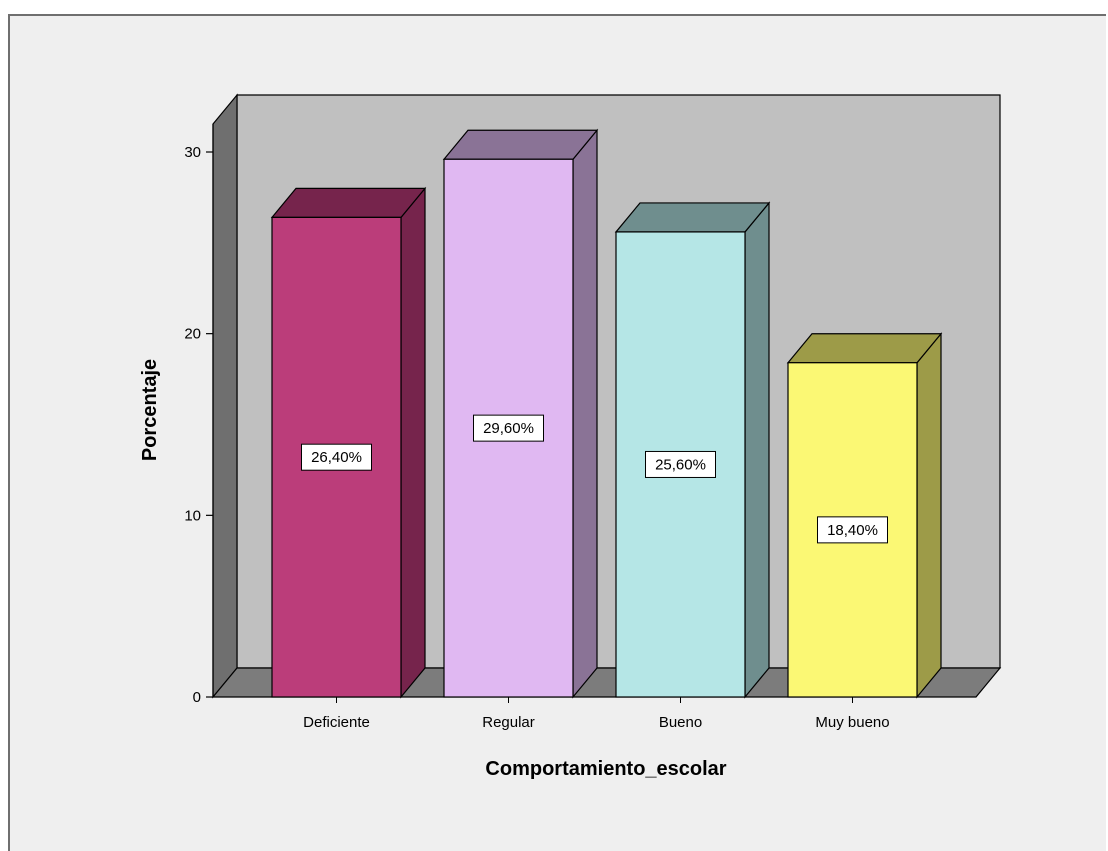 The height and width of the screenshot is (851, 1108). I want to click on data-label: 26,40%, so click(336, 457).